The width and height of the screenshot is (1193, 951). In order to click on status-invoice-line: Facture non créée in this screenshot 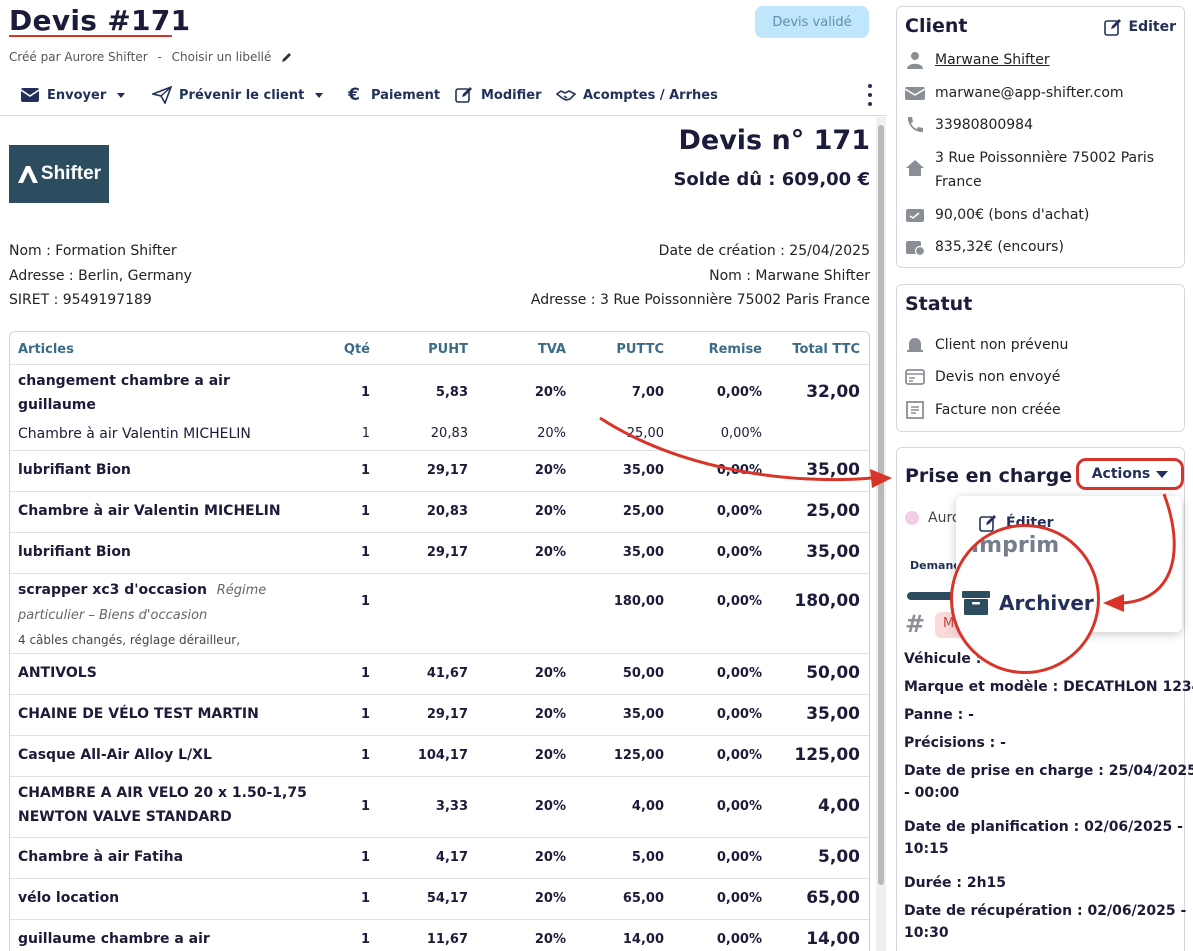, I will do `click(983, 410)`.